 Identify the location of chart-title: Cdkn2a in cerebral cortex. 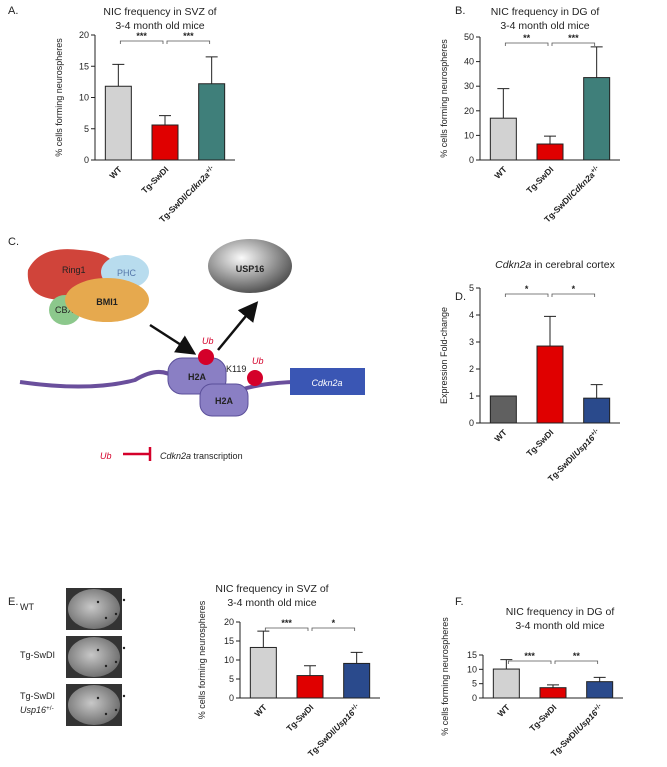
(555, 265).